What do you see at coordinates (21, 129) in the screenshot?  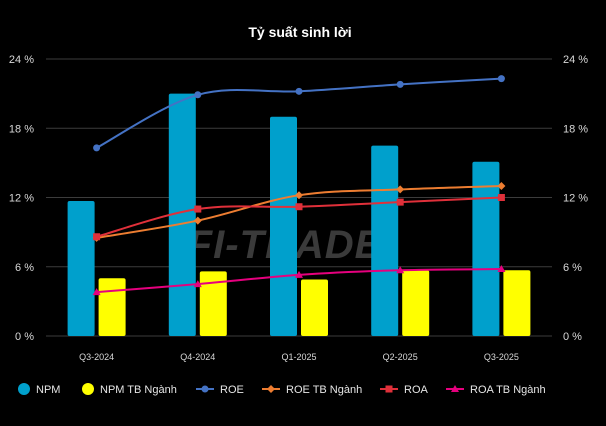 I see `y-tick-label-left: 18 %` at bounding box center [21, 129].